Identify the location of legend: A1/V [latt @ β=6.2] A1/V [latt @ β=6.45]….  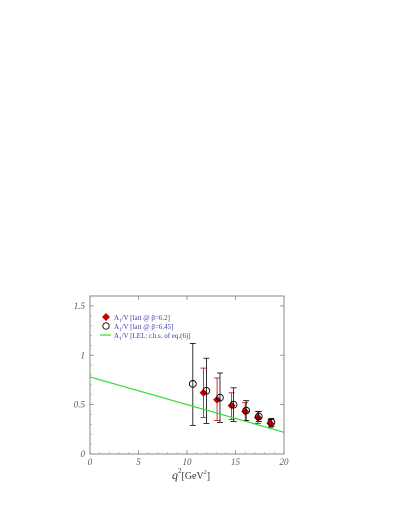
(145, 327).